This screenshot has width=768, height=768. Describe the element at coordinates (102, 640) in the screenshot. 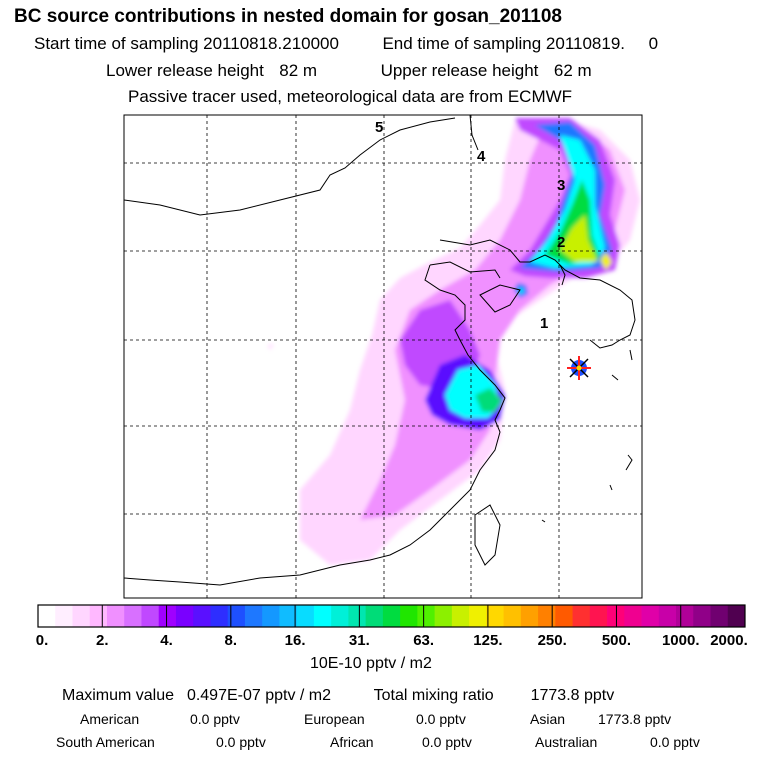

I see `colorbar-tick-label: 2.` at that location.